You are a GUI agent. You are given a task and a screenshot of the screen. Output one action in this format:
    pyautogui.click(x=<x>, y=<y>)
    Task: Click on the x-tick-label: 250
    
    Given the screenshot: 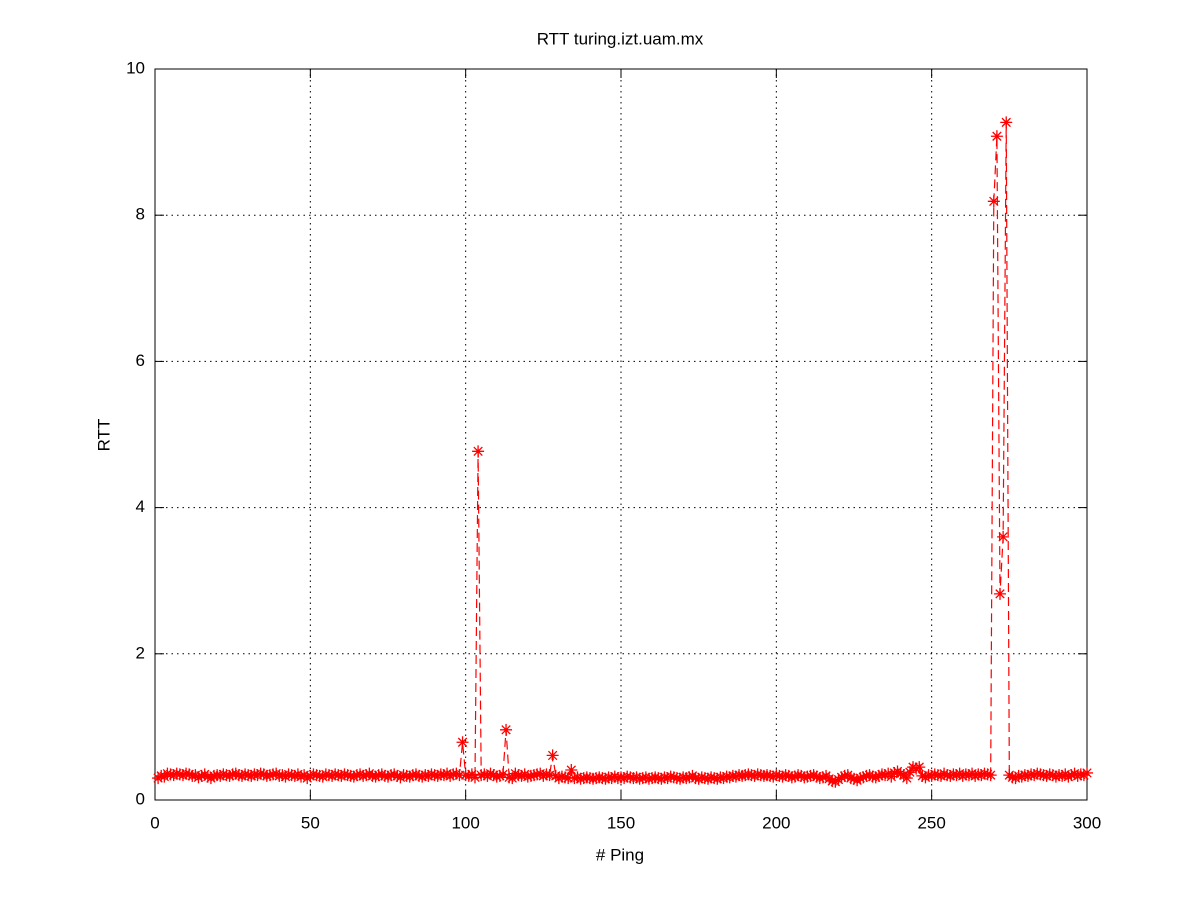 What is the action you would take?
    pyautogui.click(x=931, y=822)
    